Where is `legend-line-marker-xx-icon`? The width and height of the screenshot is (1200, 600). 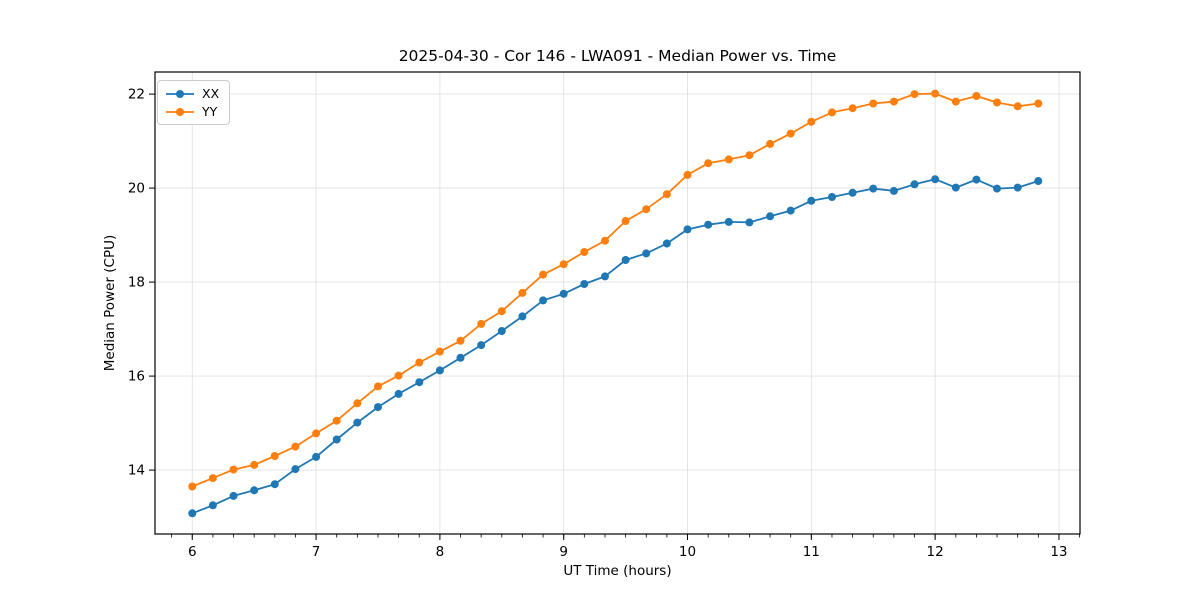
legend-line-marker-xx-icon is located at coordinates (180, 93).